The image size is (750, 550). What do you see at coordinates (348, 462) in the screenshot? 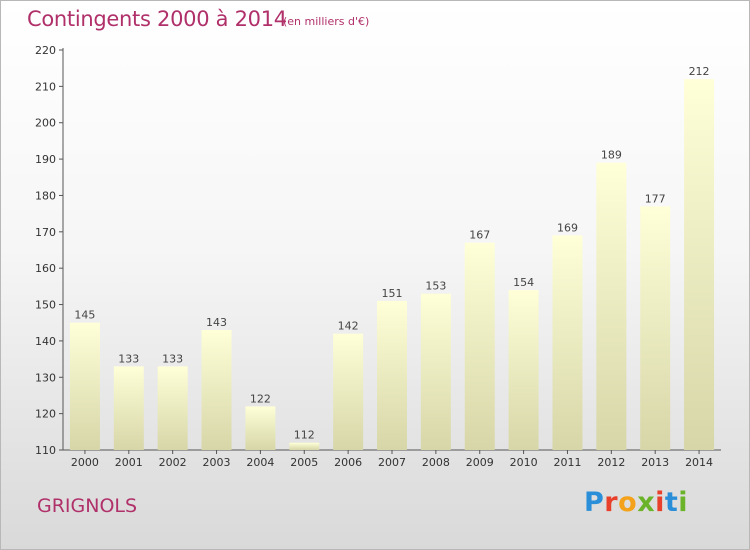
I see `x-tick-label: 2006` at bounding box center [348, 462].